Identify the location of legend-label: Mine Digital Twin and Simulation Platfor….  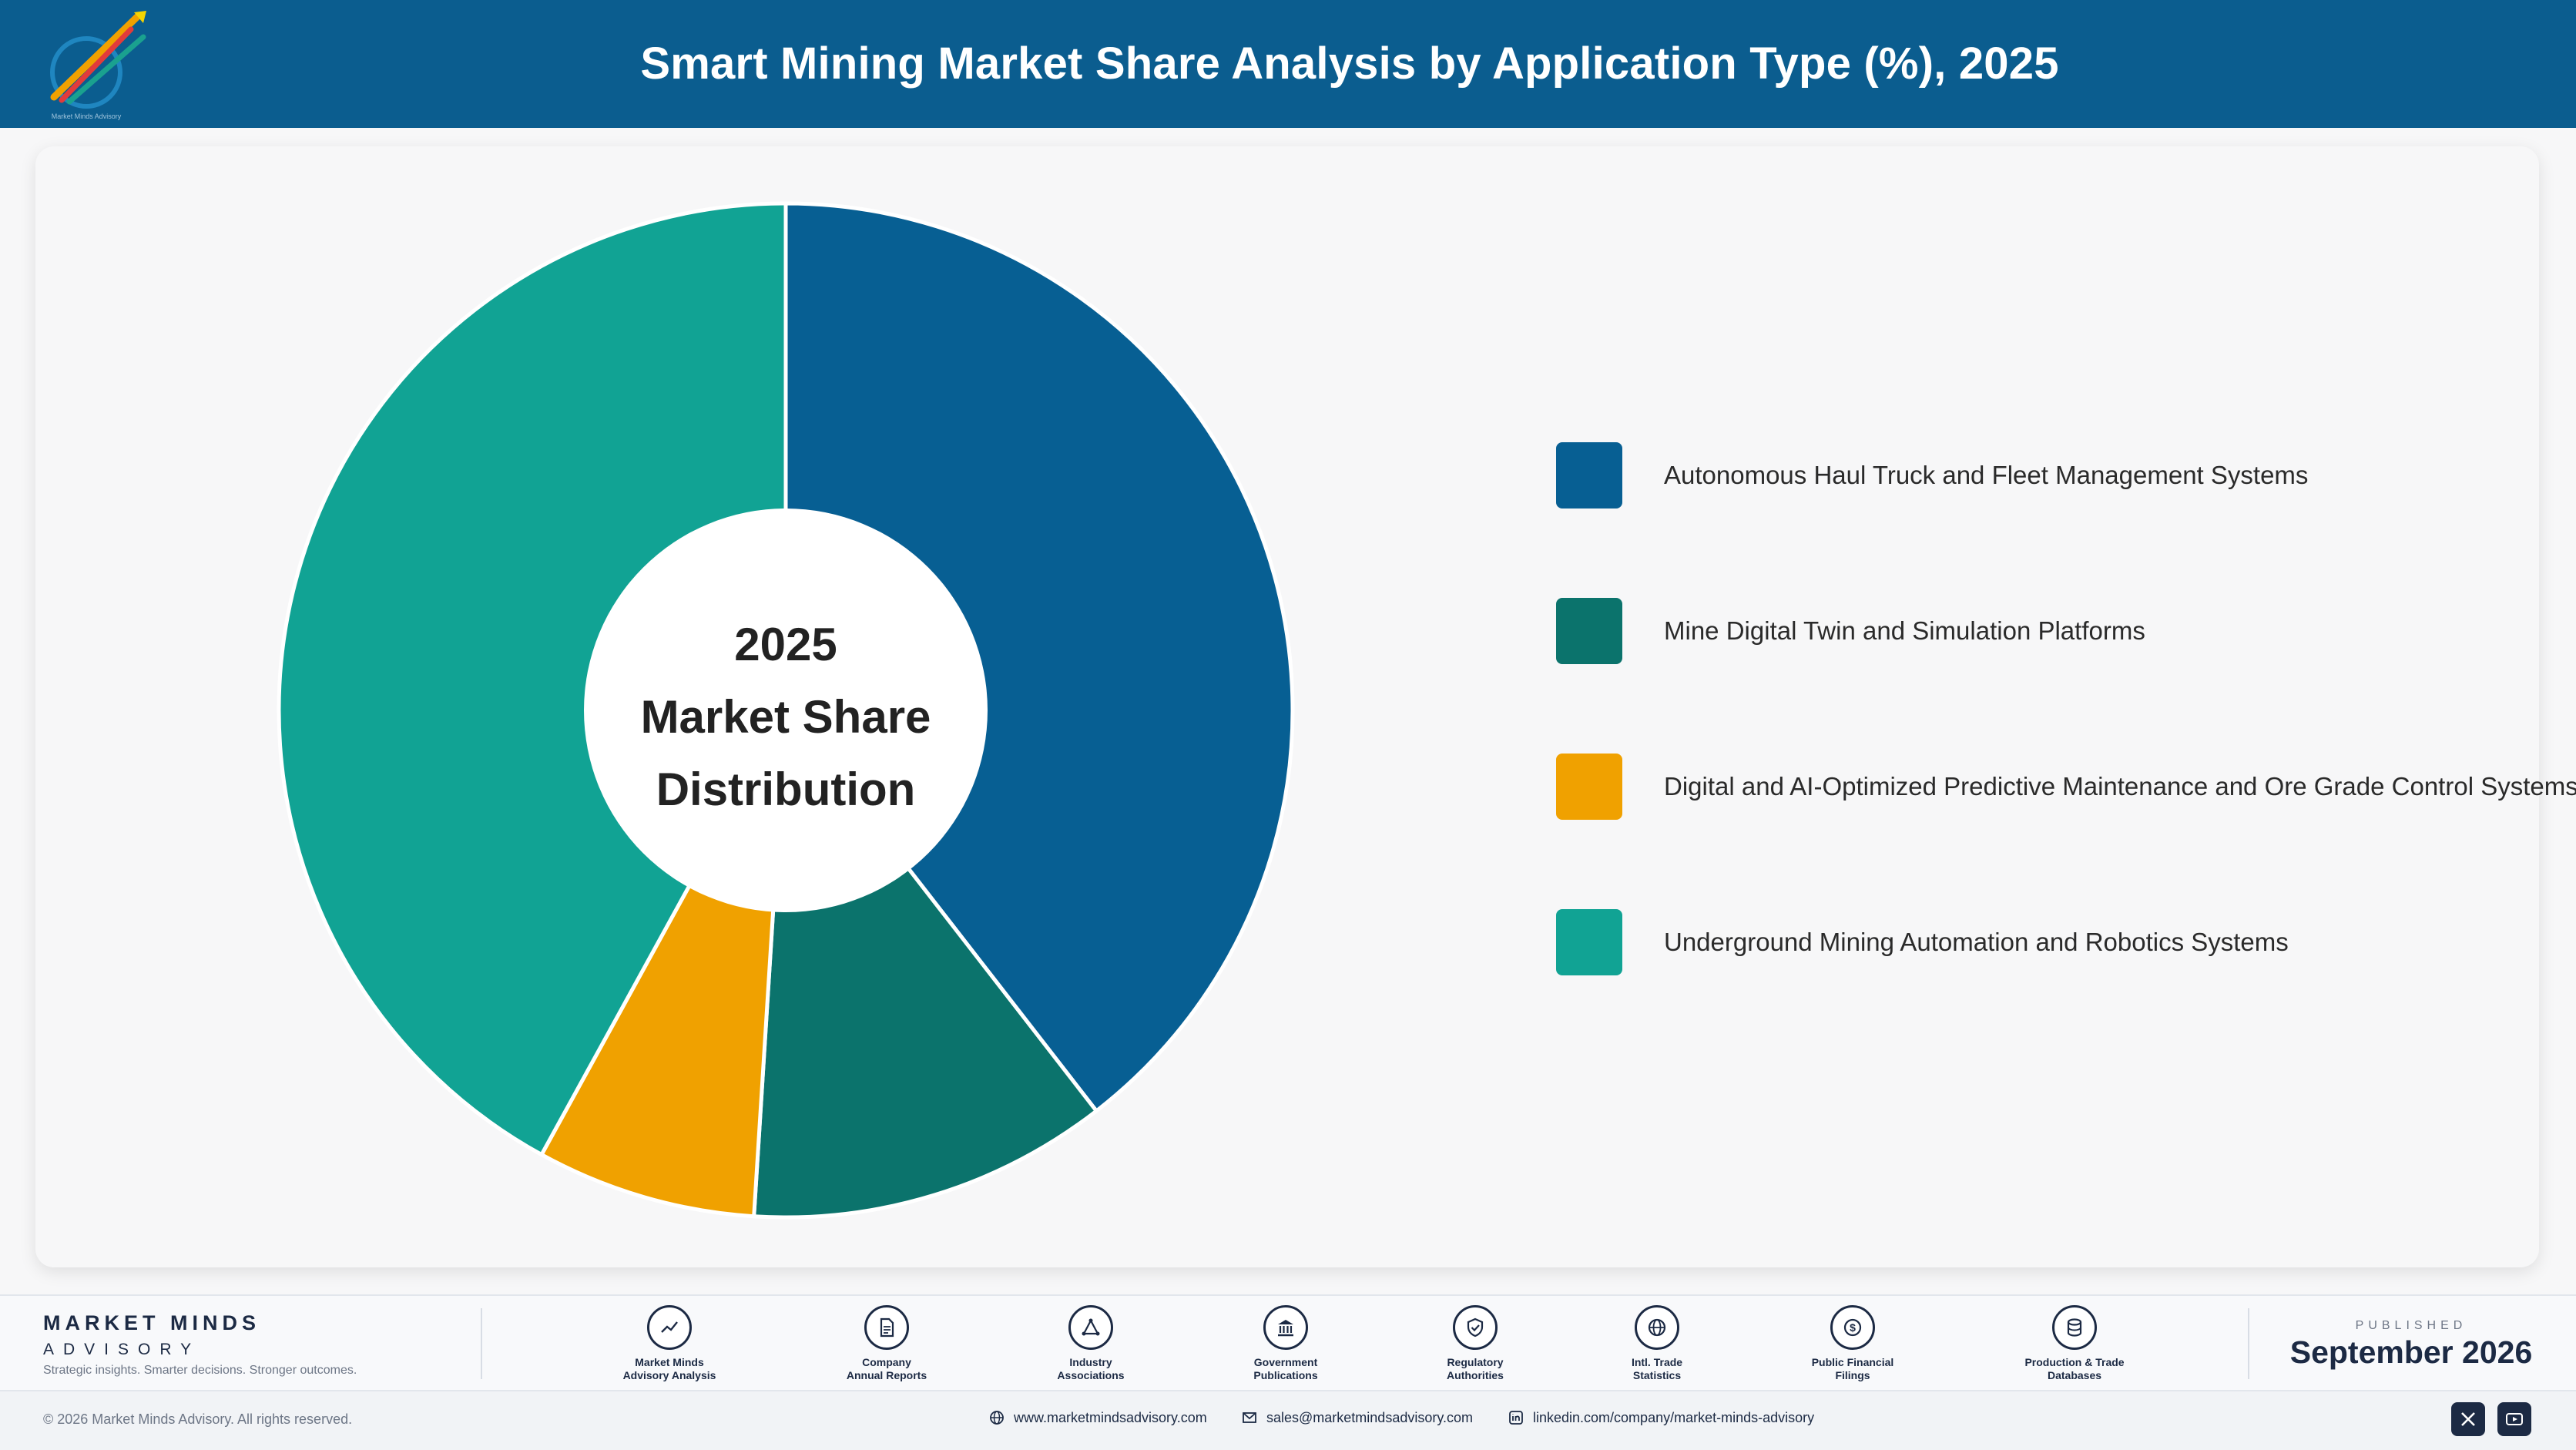
(1904, 630).